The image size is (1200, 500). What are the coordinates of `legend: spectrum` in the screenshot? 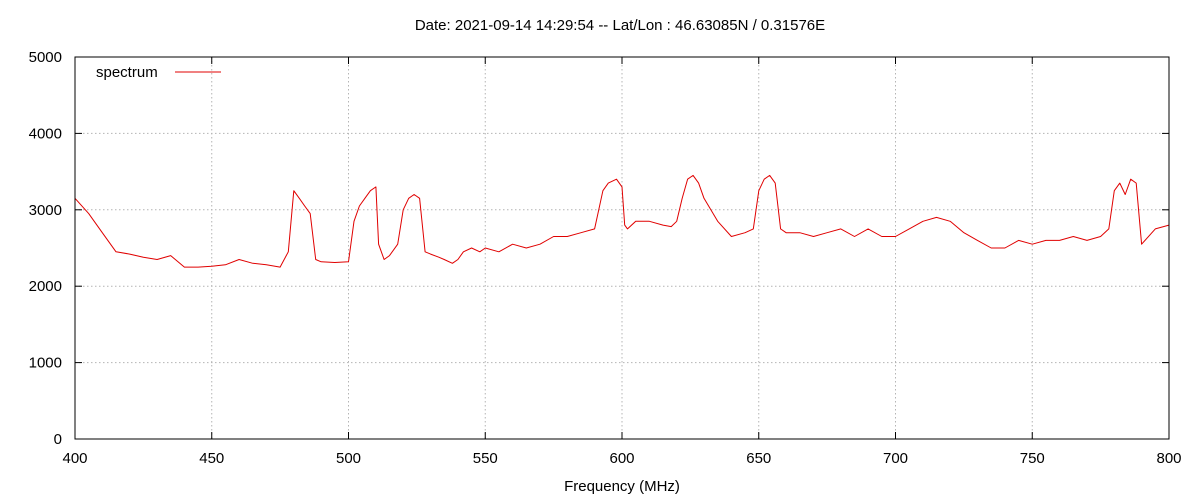 It's located at (158, 72).